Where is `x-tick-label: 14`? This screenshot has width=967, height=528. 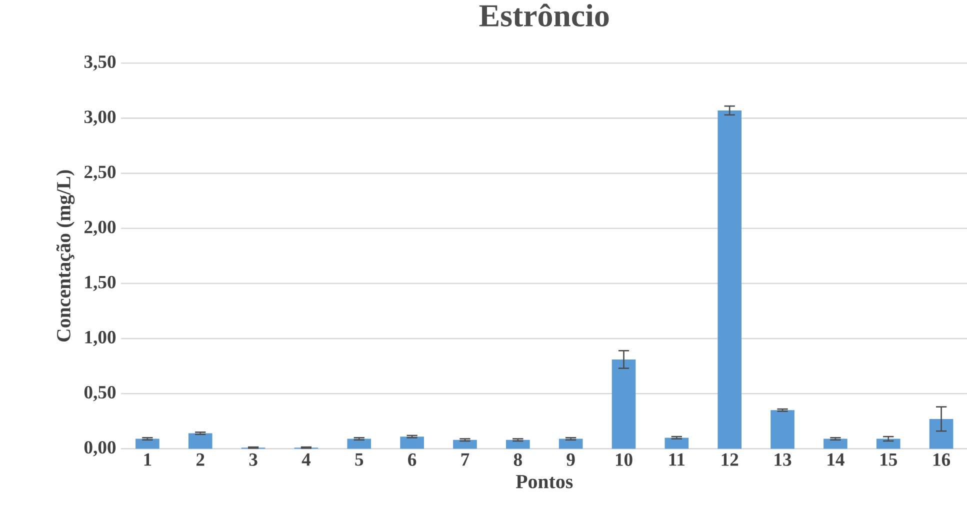
x-tick-label: 14 is located at coordinates (836, 459).